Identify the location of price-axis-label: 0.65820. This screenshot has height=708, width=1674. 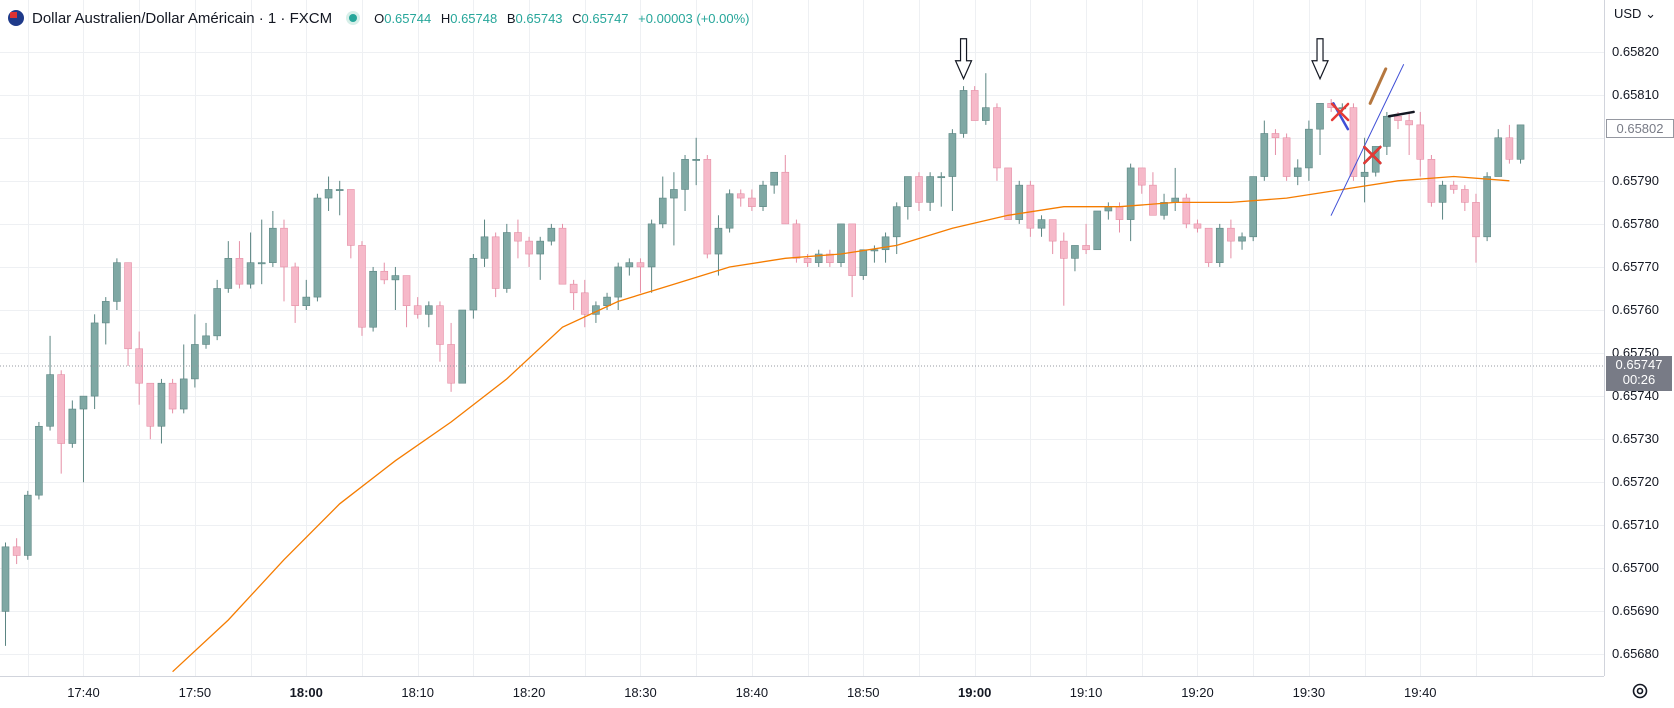
(1635, 51).